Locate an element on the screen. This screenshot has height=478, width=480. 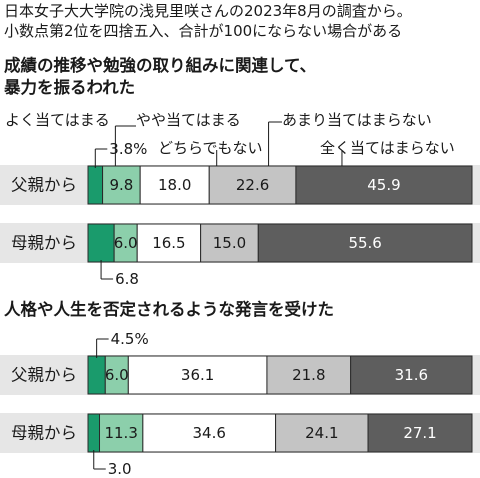
legend-very: よく当てはまる is located at coordinates (57, 120).